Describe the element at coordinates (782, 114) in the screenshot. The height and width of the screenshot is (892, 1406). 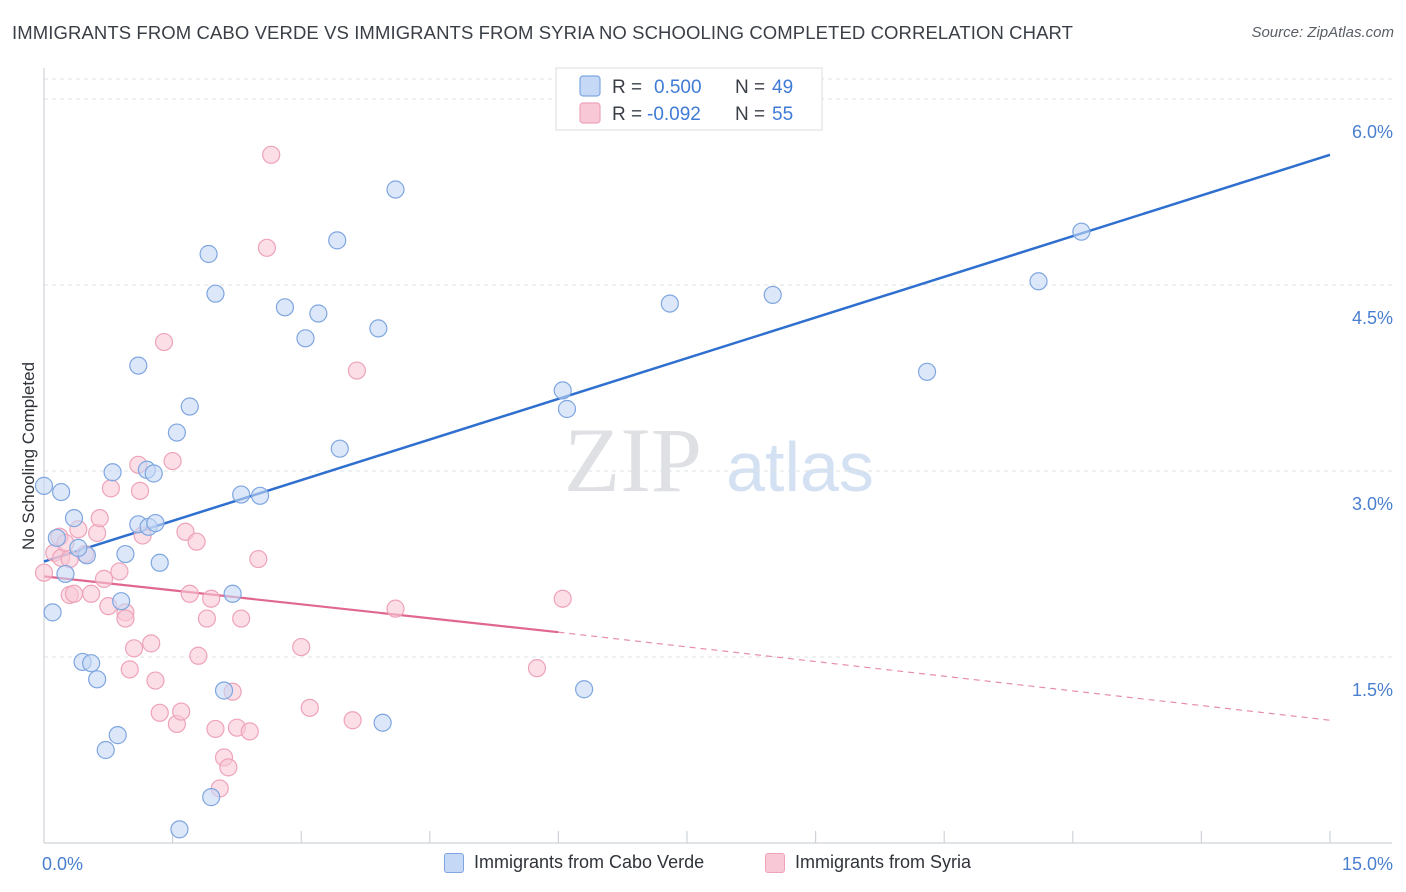
I see `legend-n-value-2: 55` at that location.